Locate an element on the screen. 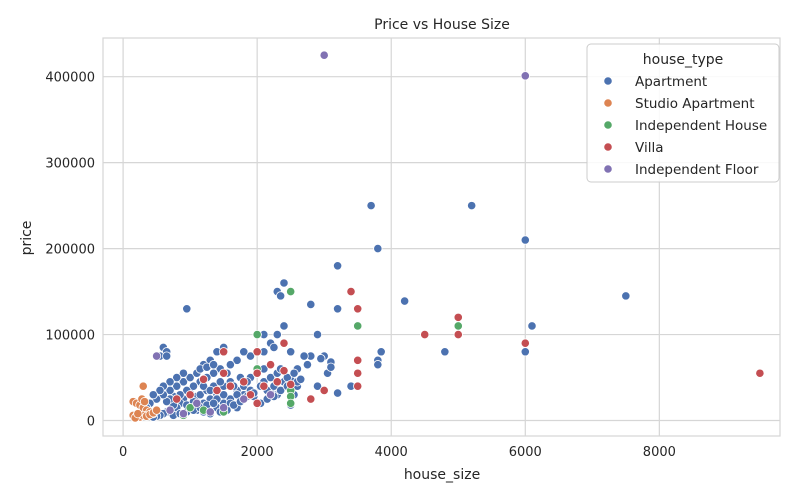 This screenshot has width=800, height=500. y-tick-label: 400000 is located at coordinates (70, 78).